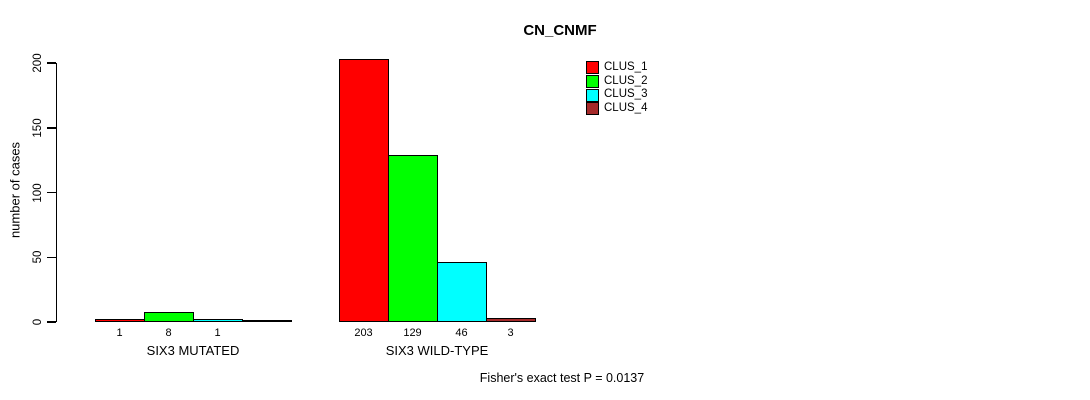 The height and width of the screenshot is (400, 1090). Describe the element at coordinates (412, 333) in the screenshot. I see `bar-value-label: 129` at that location.